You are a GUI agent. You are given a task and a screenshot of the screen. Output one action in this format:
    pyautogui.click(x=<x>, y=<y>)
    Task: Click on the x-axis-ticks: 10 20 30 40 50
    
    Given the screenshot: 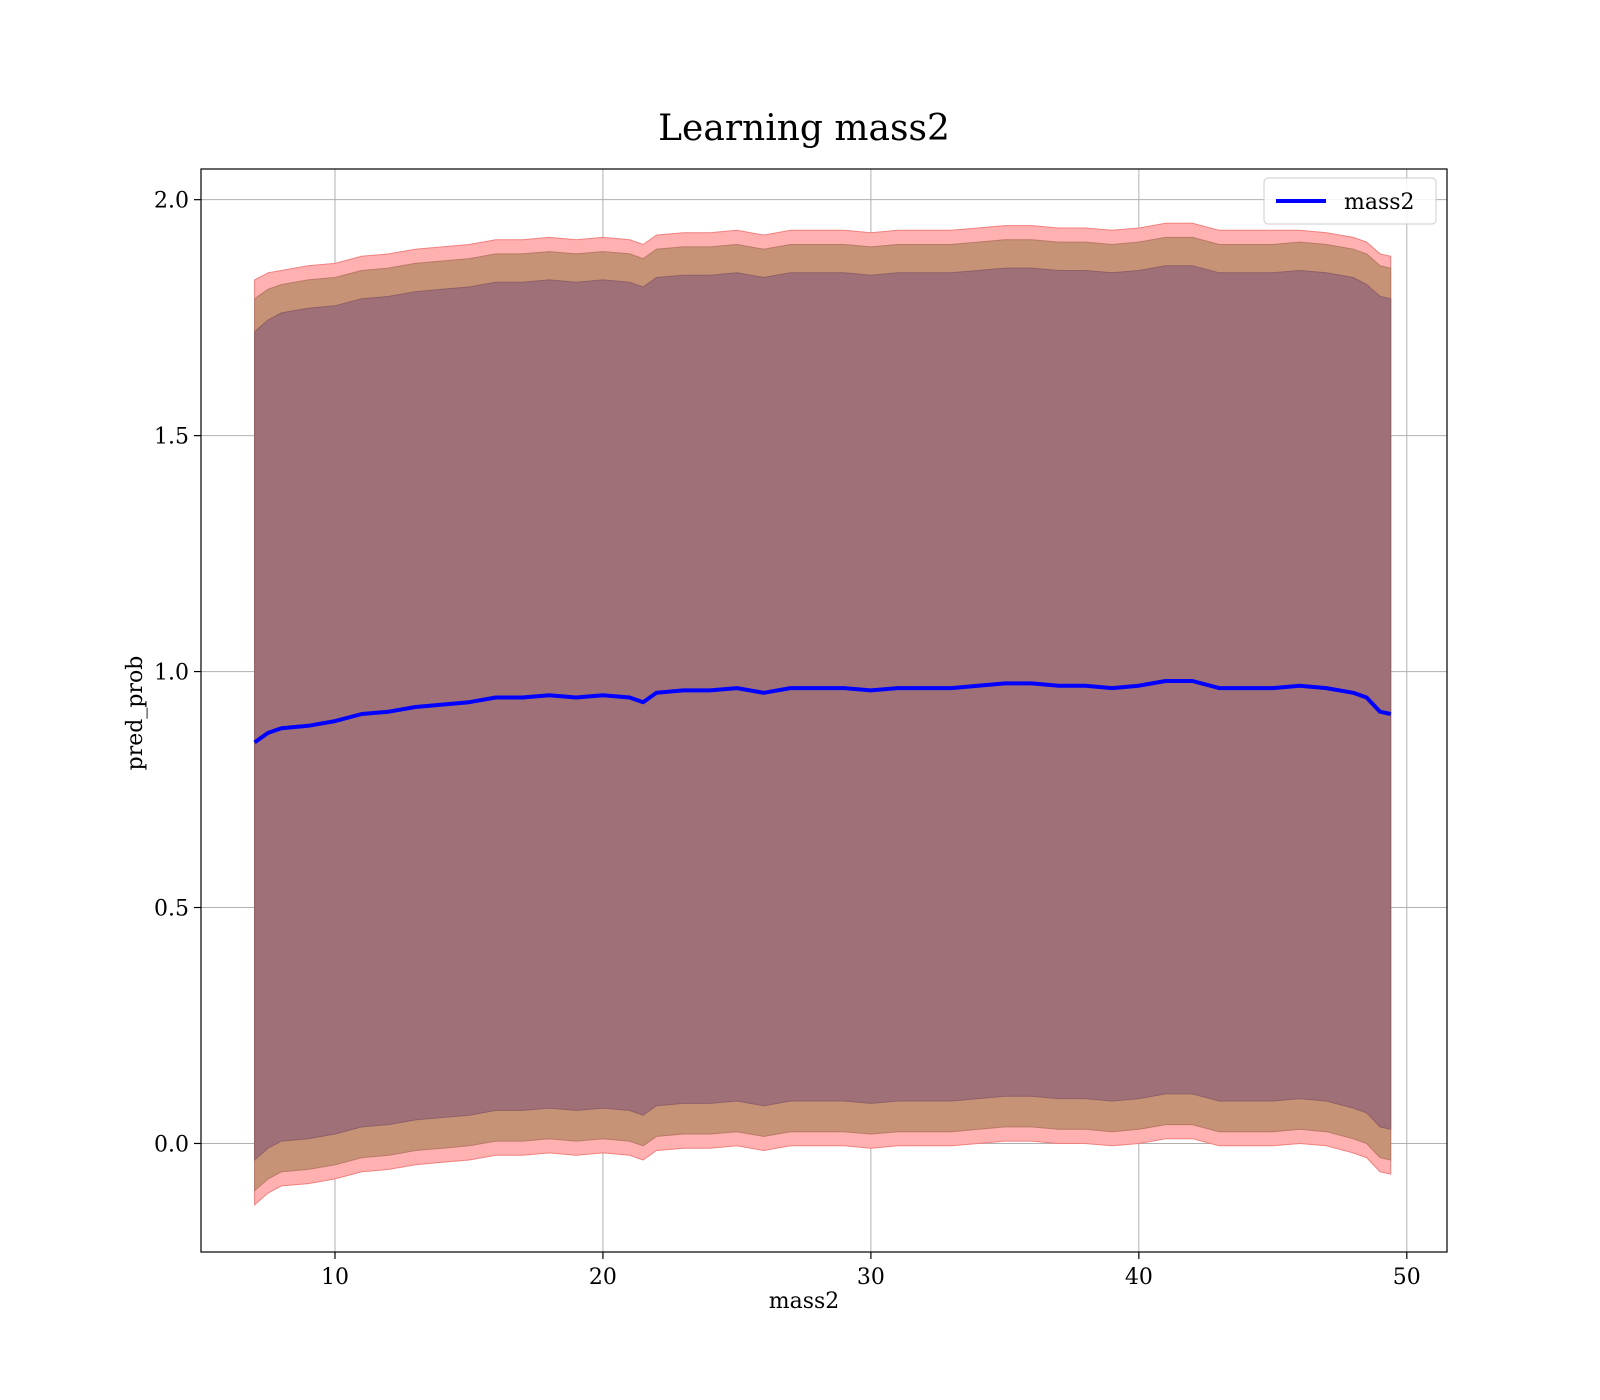 What is the action you would take?
    pyautogui.click(x=871, y=1271)
    